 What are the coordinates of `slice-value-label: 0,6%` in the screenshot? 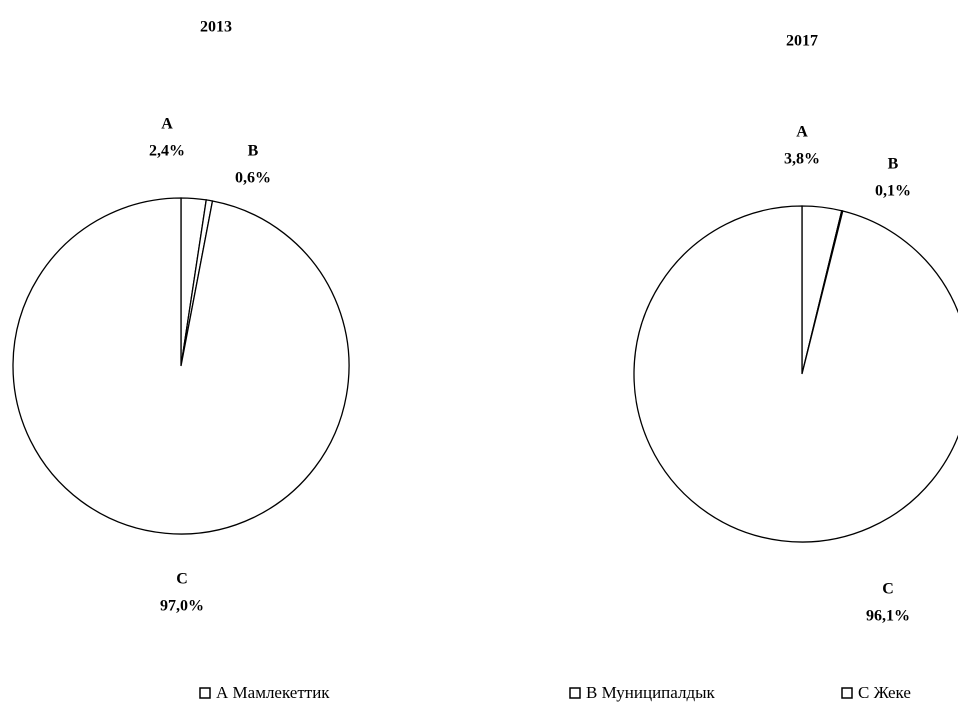 It's located at (253, 178).